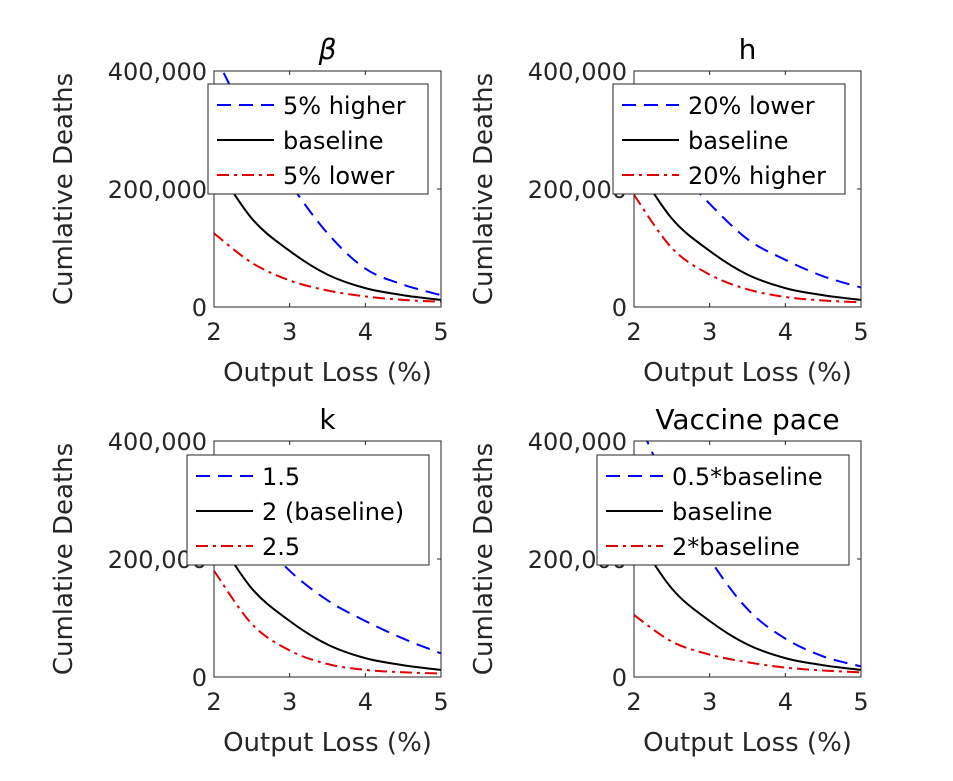 This screenshot has height=781, width=953. I want to click on chart-title: β, so click(327, 49).